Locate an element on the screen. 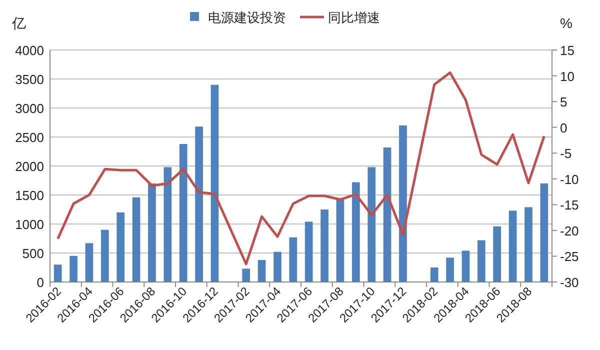  y-axis-title: 亿 is located at coordinates (18, 23).